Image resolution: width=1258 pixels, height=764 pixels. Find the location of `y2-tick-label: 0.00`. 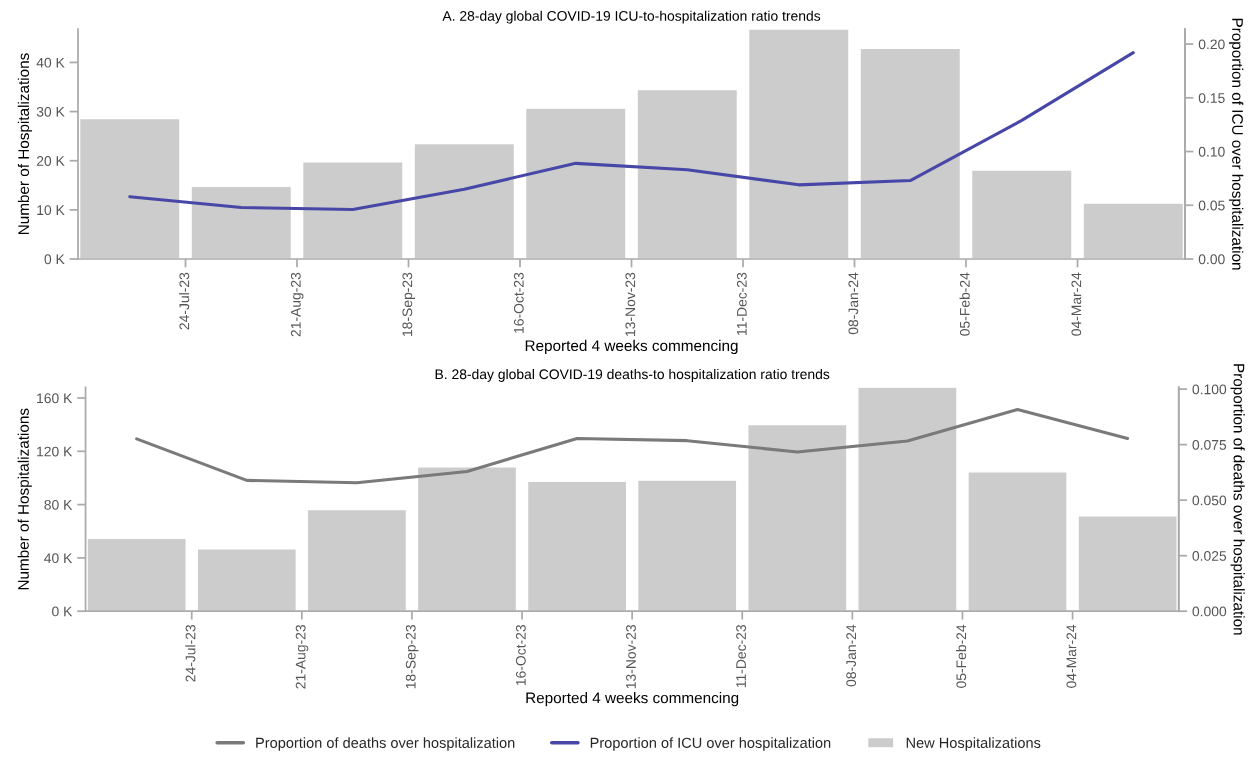

y2-tick-label: 0.00 is located at coordinates (1211, 259).